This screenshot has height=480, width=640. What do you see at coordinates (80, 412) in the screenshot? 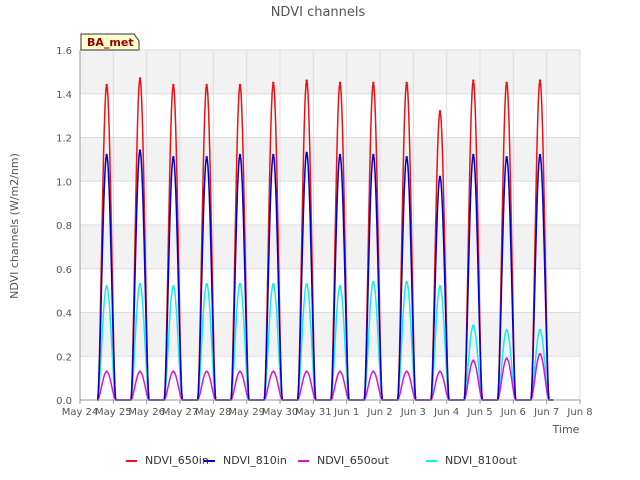
I see `x-tick-label: May 24` at bounding box center [80, 412].